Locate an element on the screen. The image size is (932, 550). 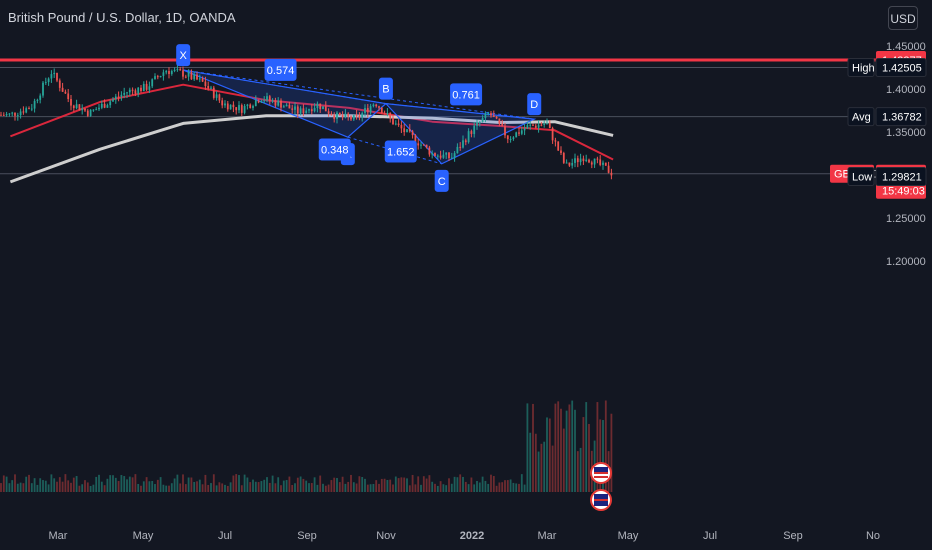
us-flag-icon-stripe is located at coordinates (601, 469).